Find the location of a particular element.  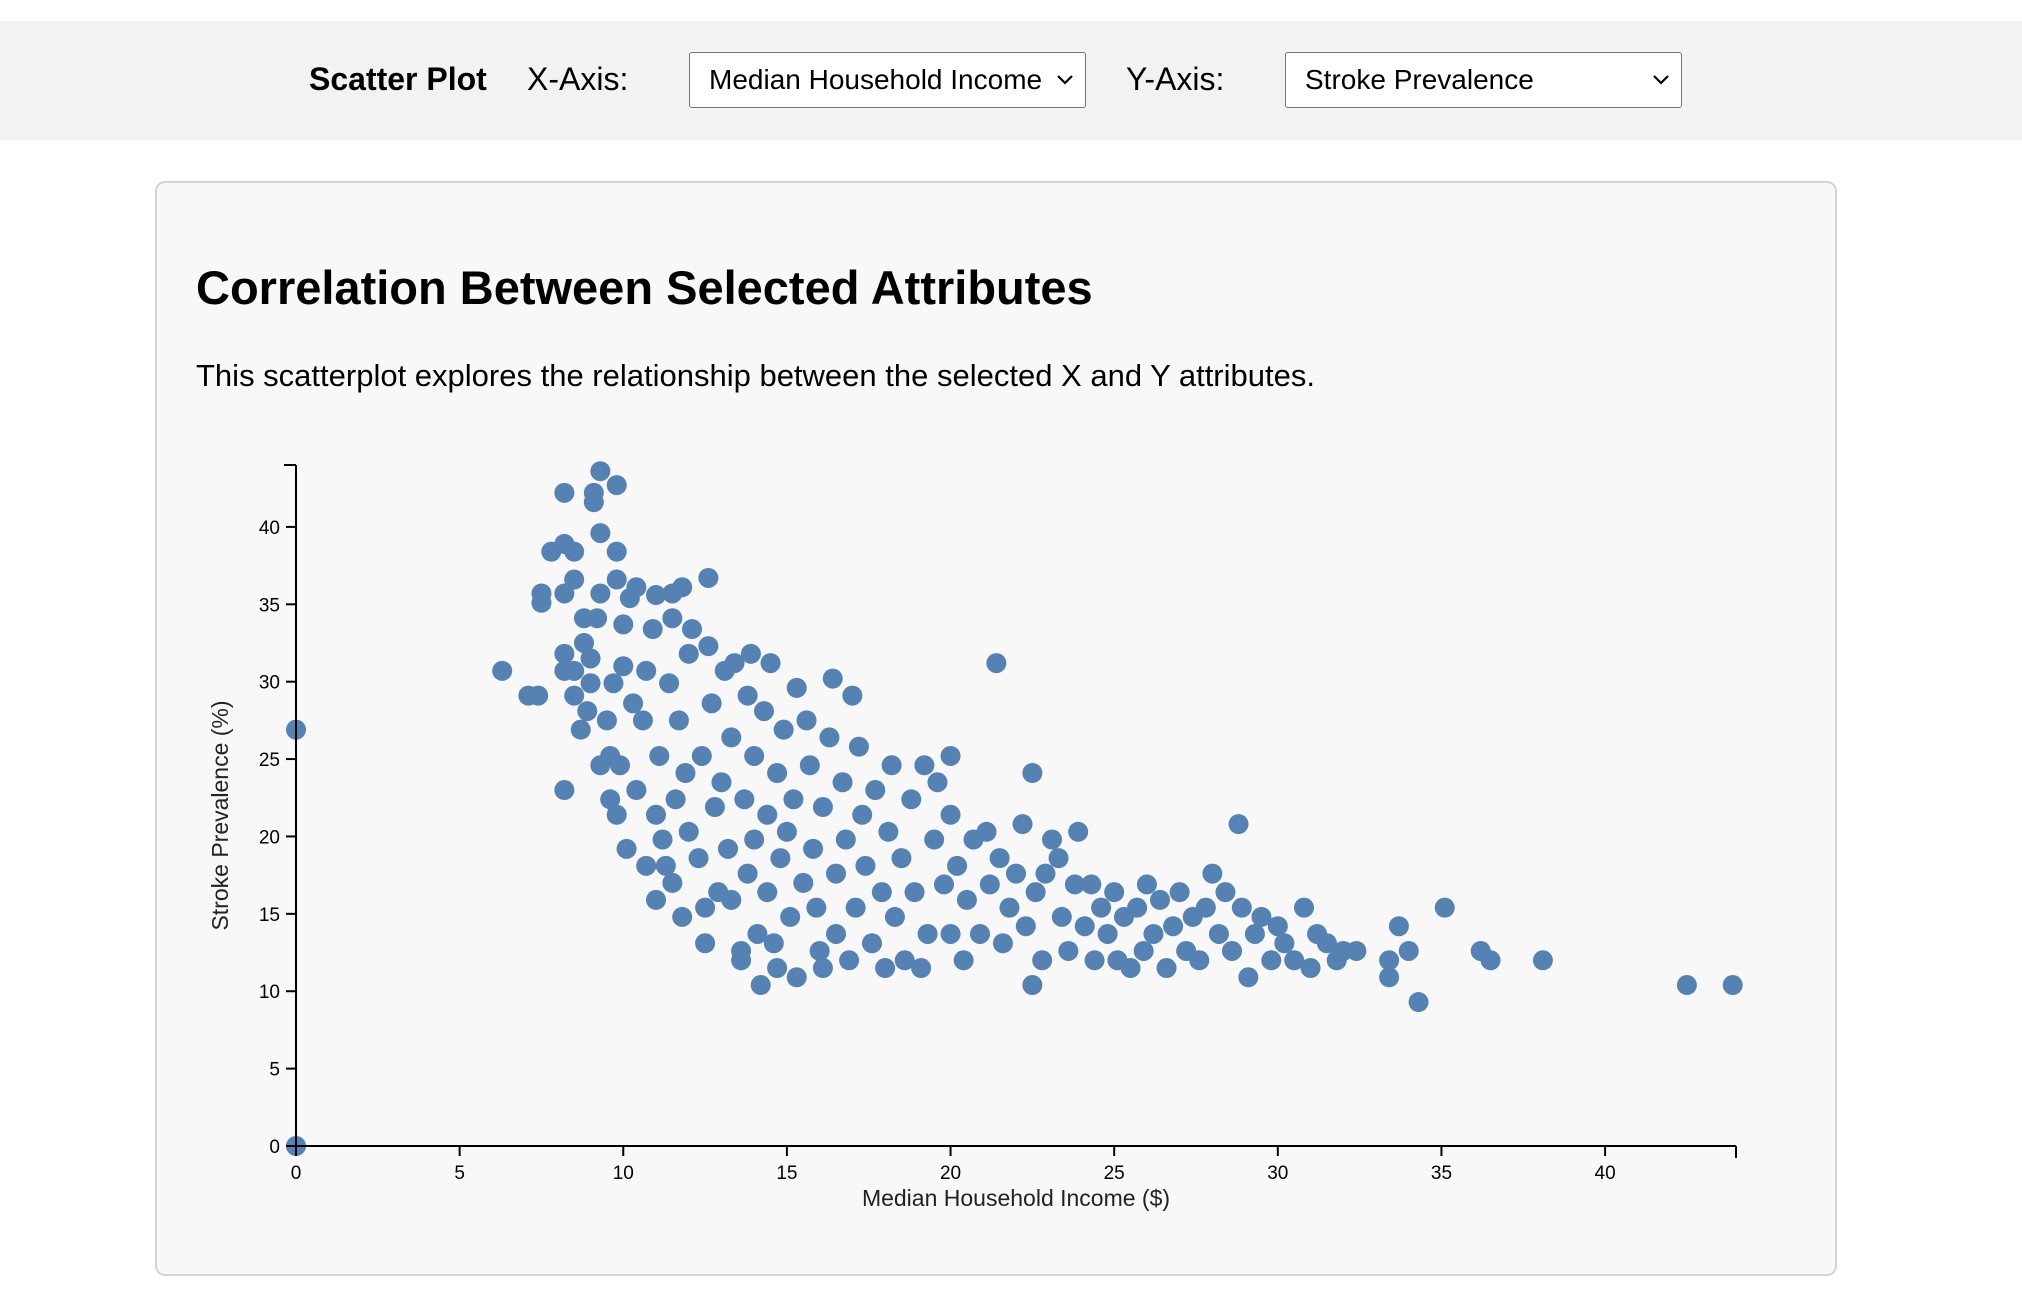

y-axis-select: Stroke Prevalence is located at coordinates (1483, 80).